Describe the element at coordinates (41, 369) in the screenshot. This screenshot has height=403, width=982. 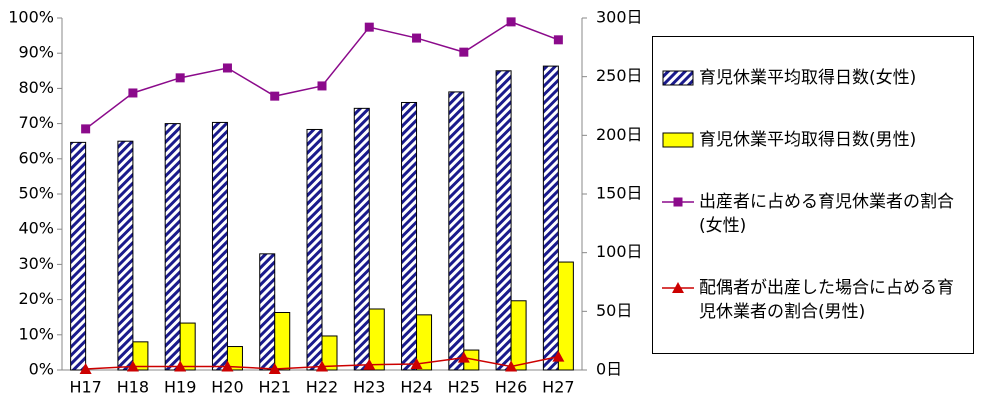
I see `y-tick-label: 0%` at that location.